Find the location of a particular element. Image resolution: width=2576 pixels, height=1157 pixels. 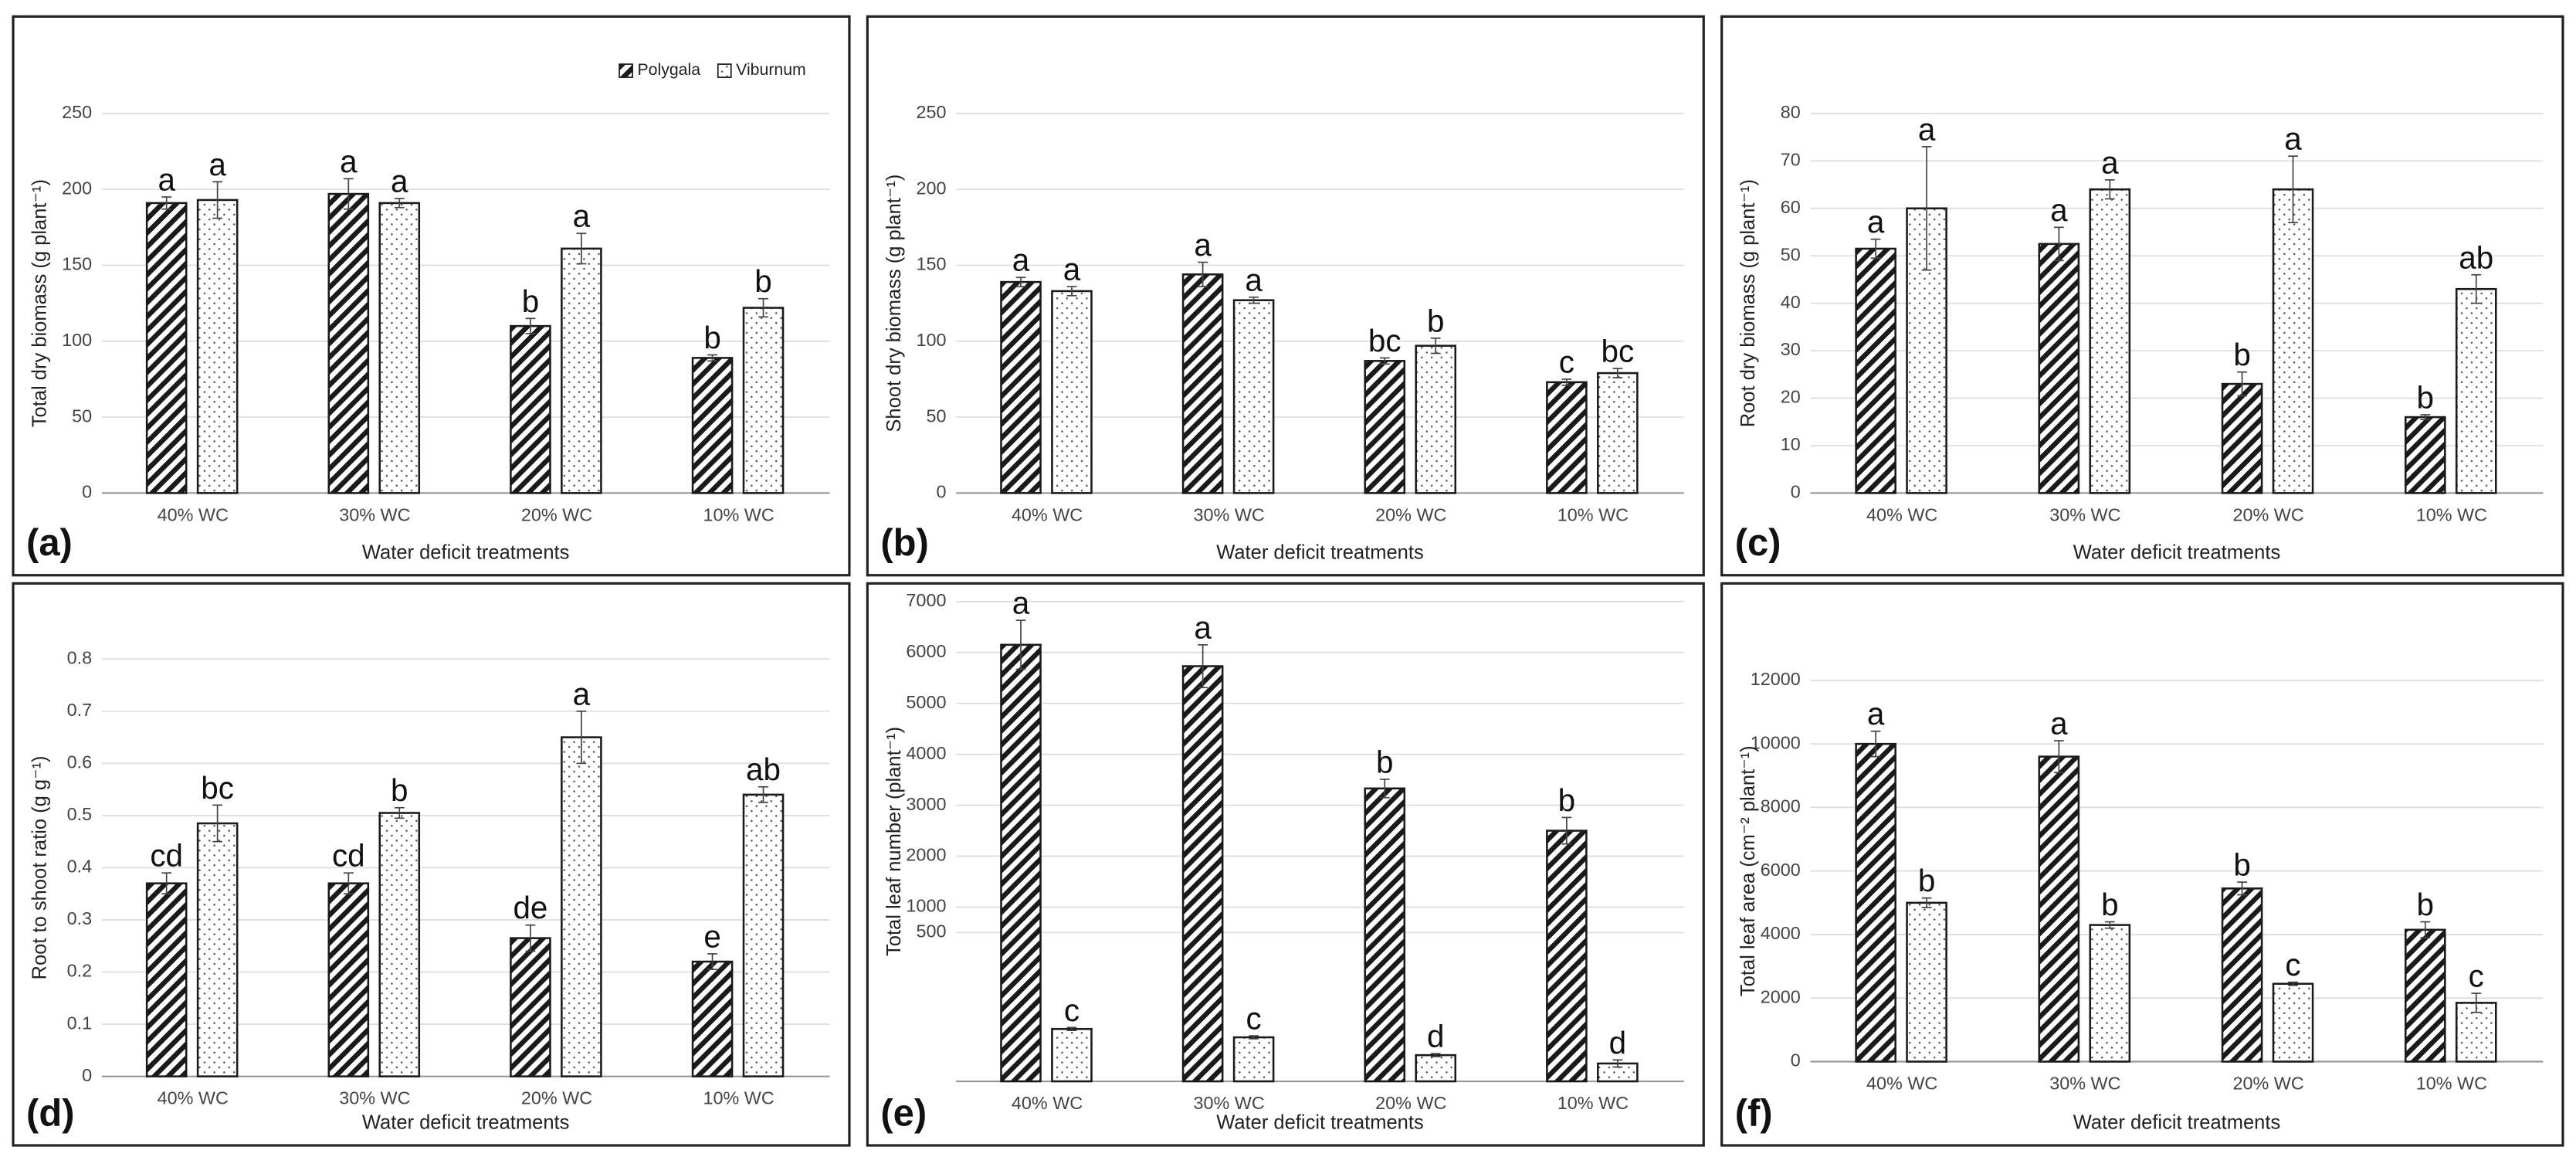

y-tick-label: 0.5 is located at coordinates (80, 814).